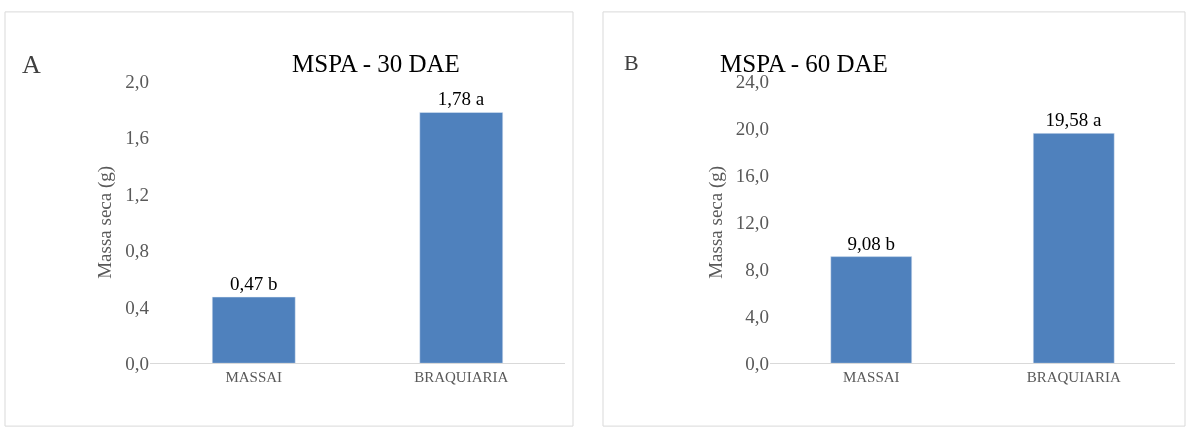 This screenshot has height=439, width=1188. Describe the element at coordinates (137, 307) in the screenshot. I see `y-tick-label: 0,4` at that location.